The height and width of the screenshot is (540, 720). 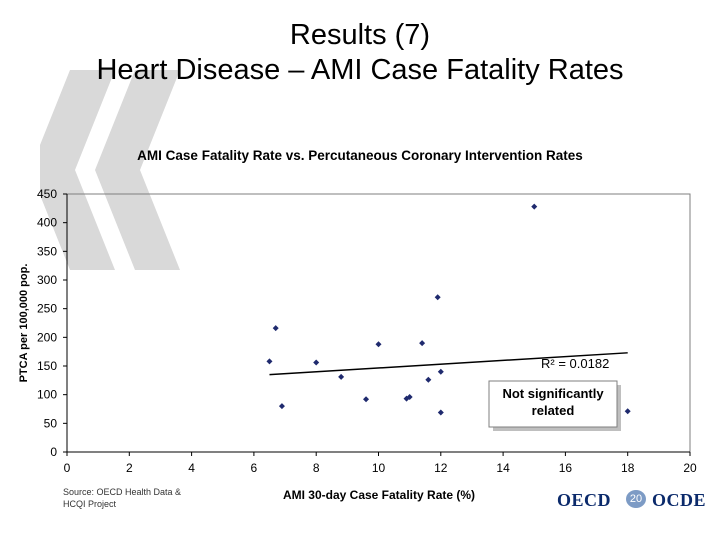 What do you see at coordinates (379, 495) in the screenshot?
I see `x-axis-label: AMI 30-day Case Fatality Rate (%)` at bounding box center [379, 495].